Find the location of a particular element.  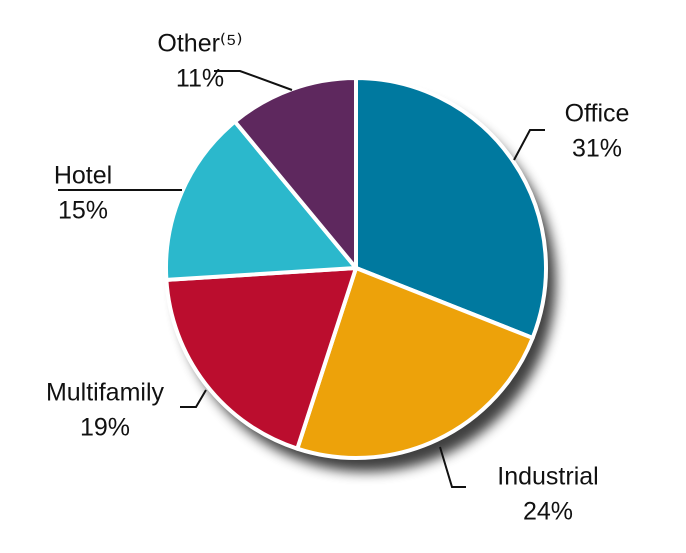

slice-value-label: 11% is located at coordinates (200, 79).